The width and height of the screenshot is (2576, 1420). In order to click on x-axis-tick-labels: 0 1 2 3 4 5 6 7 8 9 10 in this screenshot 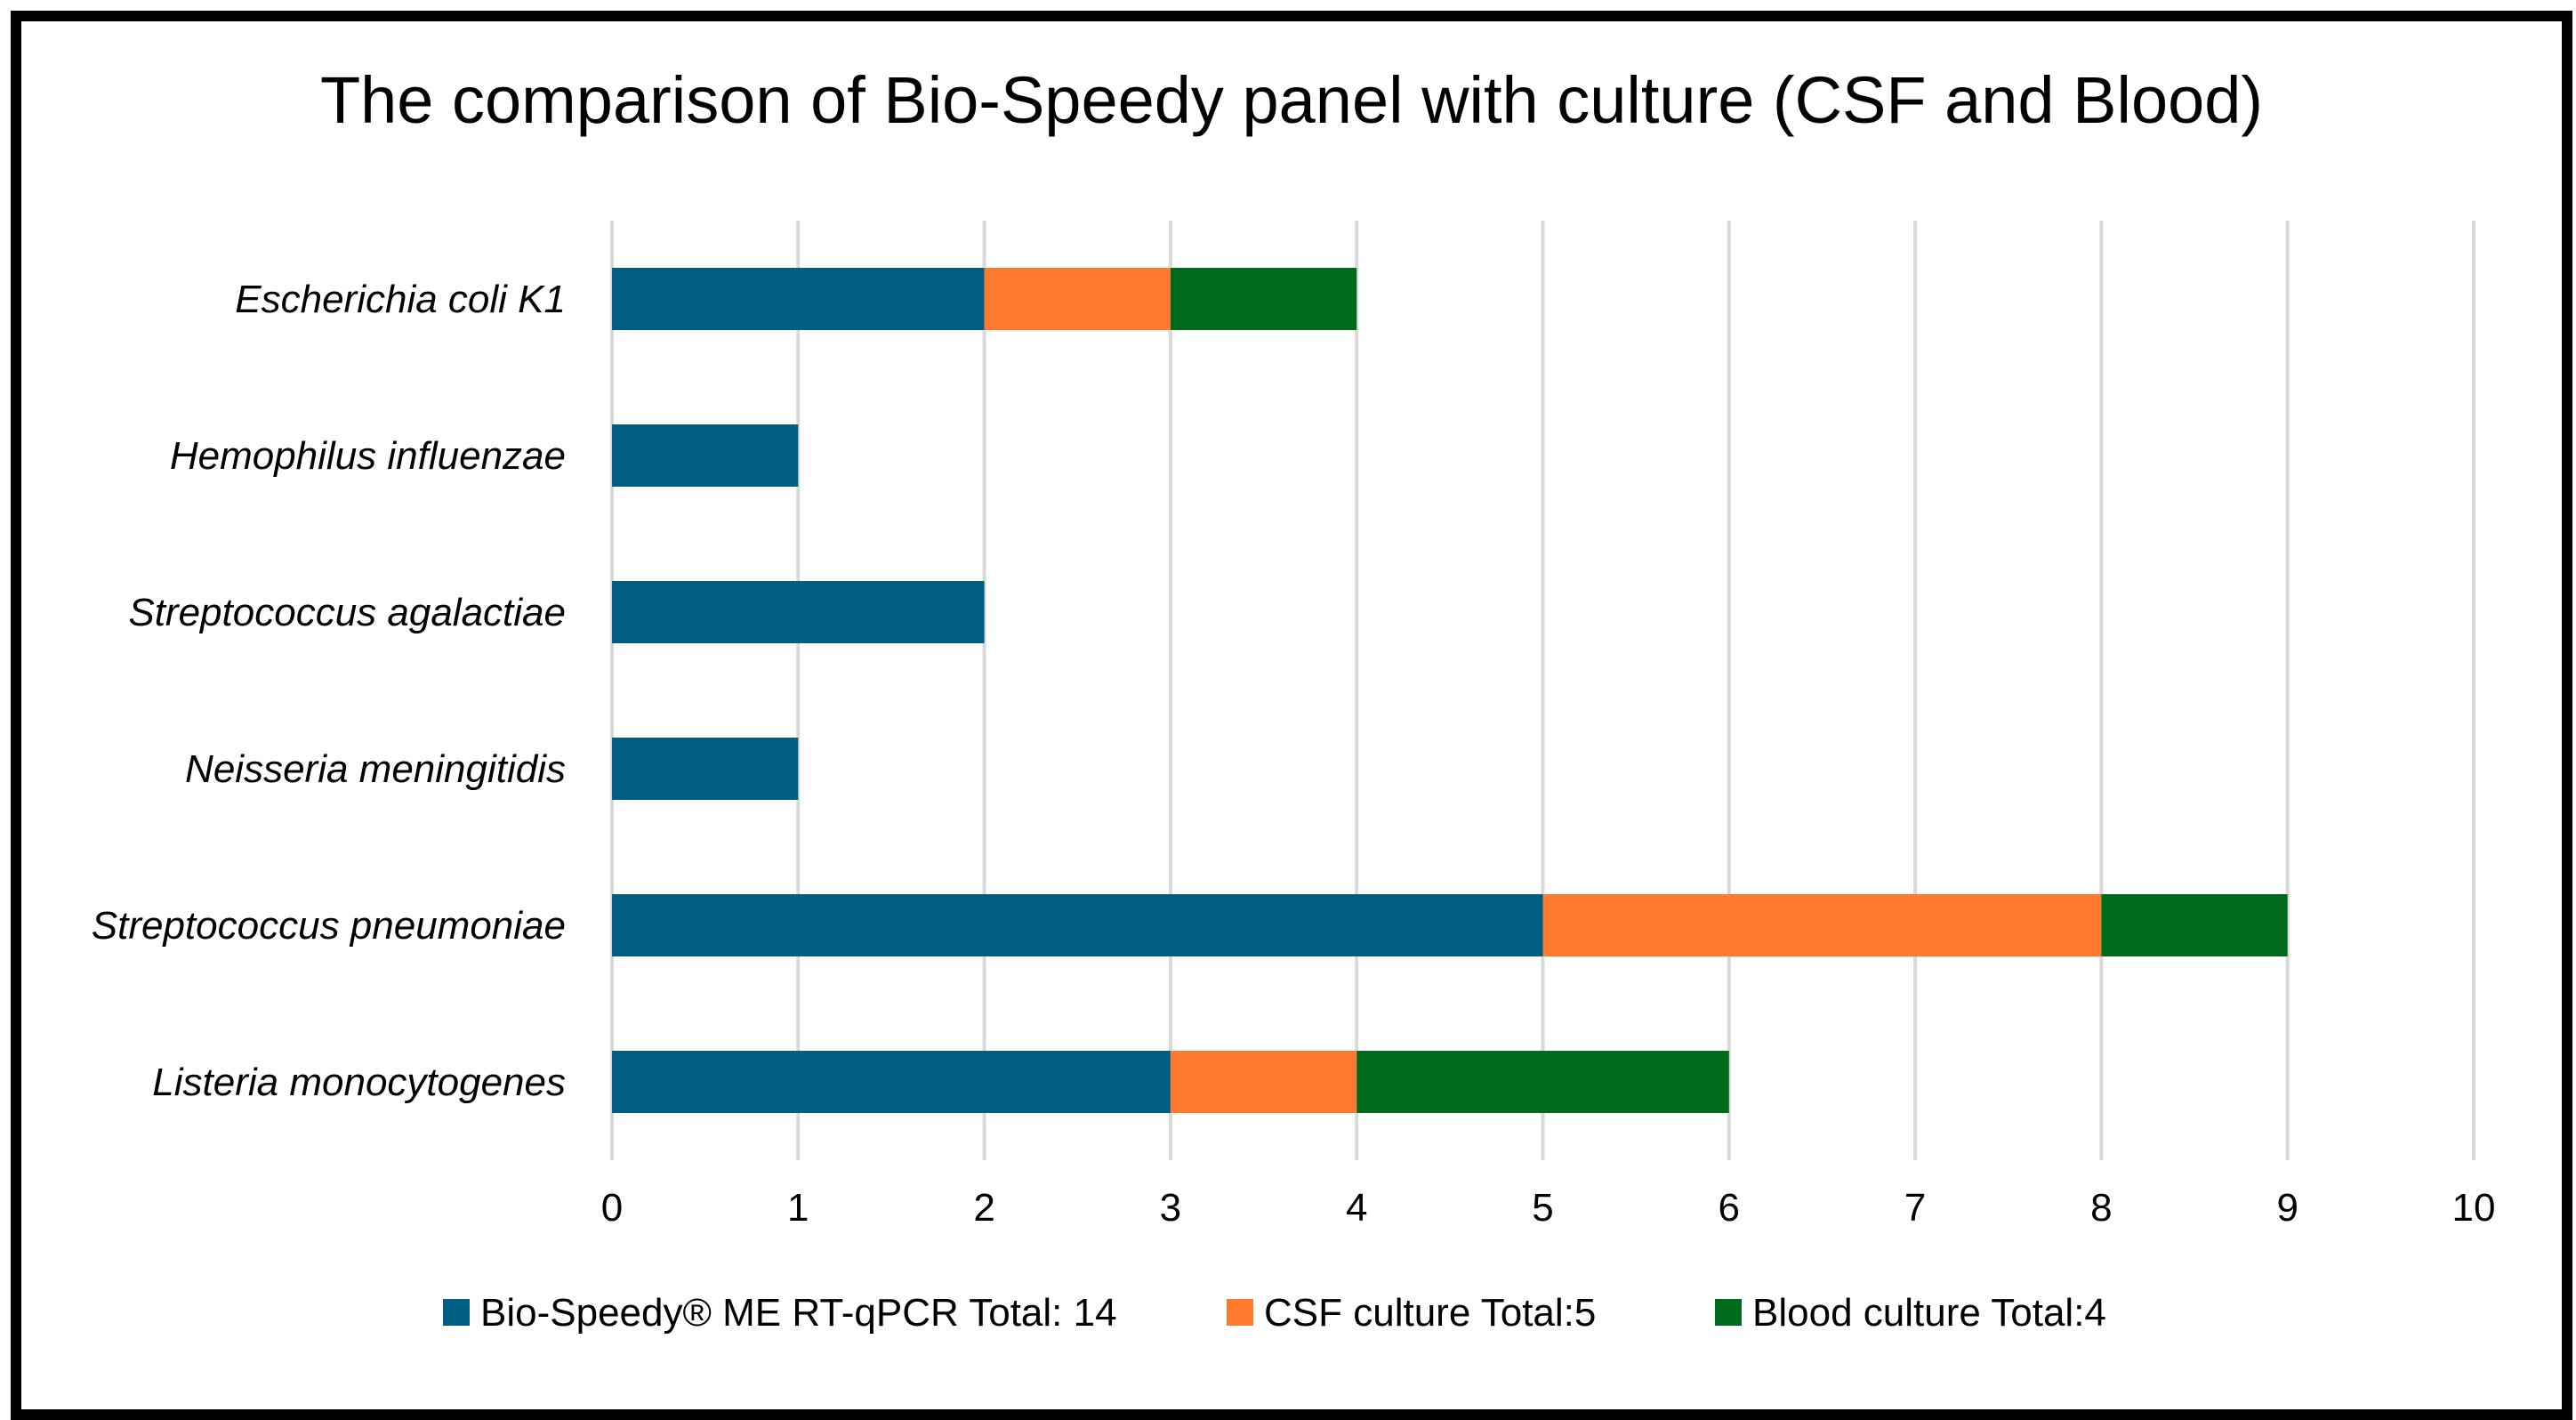, I will do `click(1548, 1208)`.